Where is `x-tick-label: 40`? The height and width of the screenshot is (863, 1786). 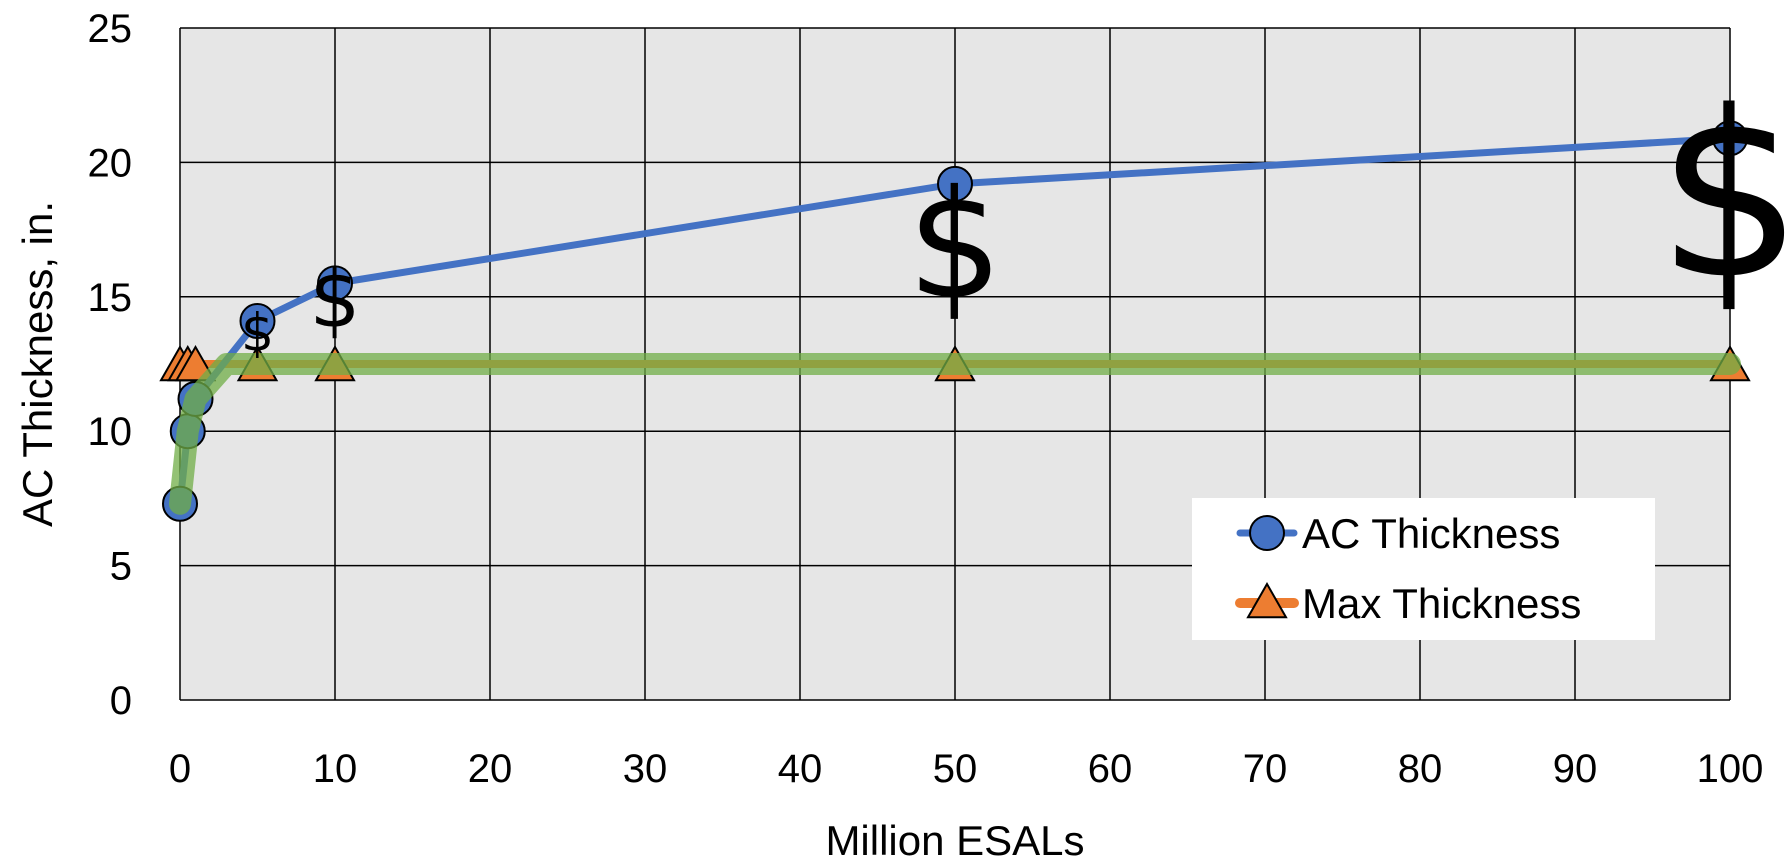 x-tick-label: 40 is located at coordinates (800, 769).